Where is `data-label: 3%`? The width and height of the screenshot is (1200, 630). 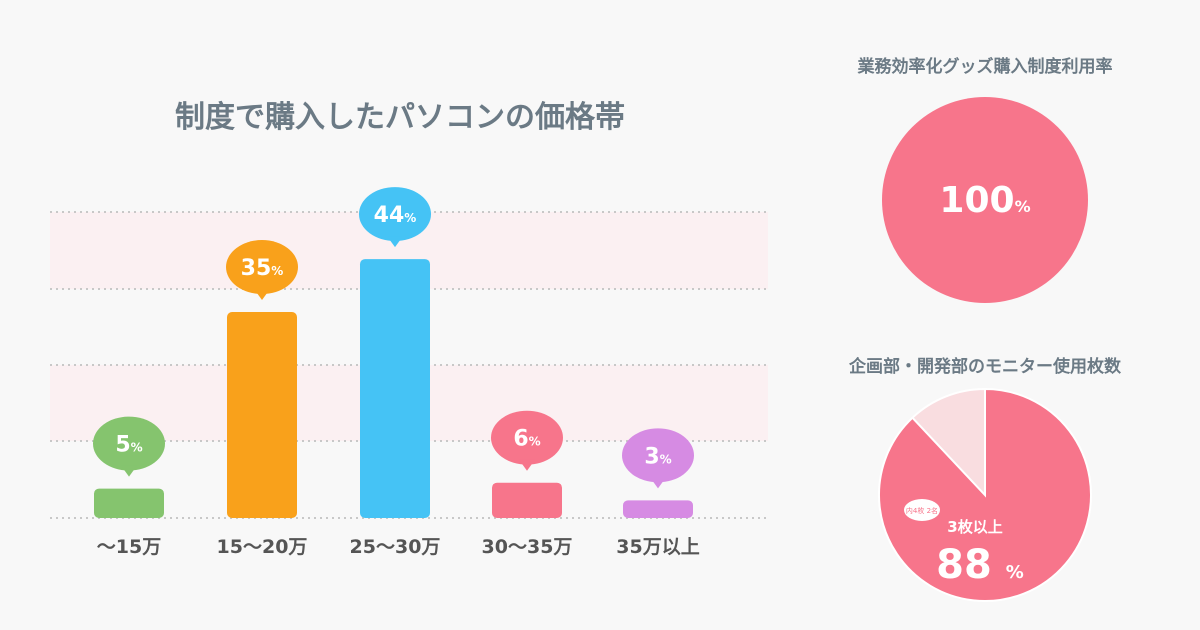 data-label: 3% is located at coordinates (657, 456).